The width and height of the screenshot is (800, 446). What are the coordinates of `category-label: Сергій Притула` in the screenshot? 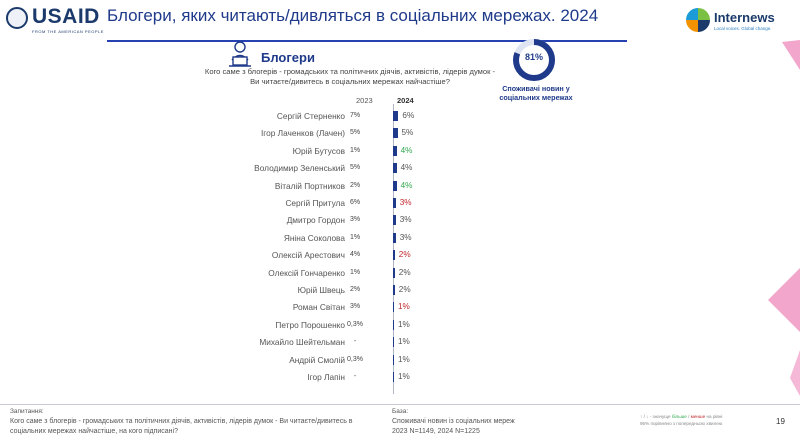 It's located at (315, 203).